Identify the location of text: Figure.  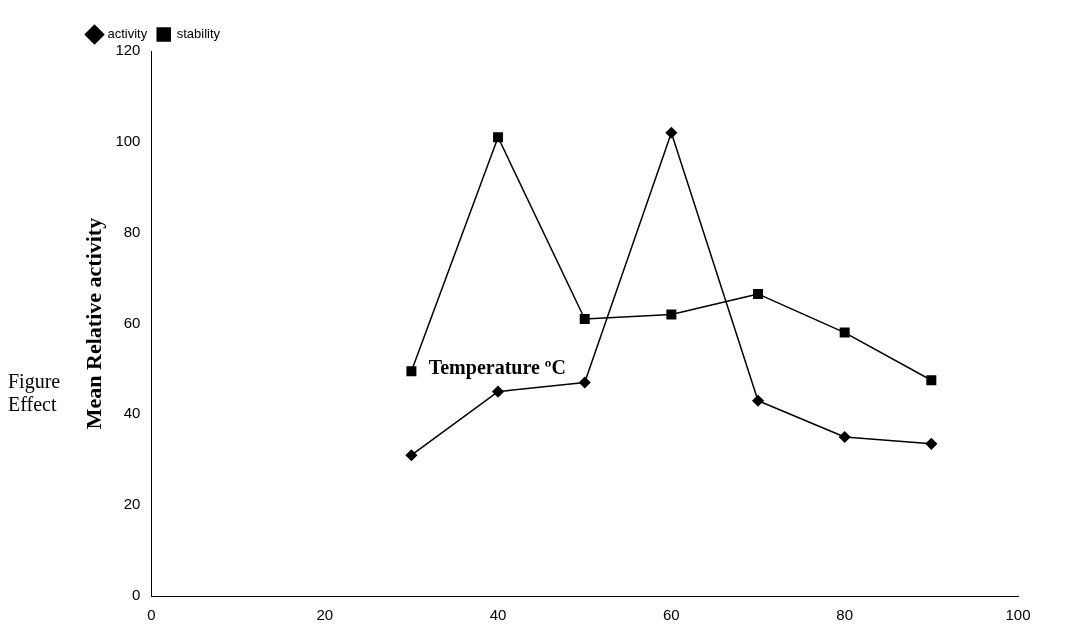
(35, 381).